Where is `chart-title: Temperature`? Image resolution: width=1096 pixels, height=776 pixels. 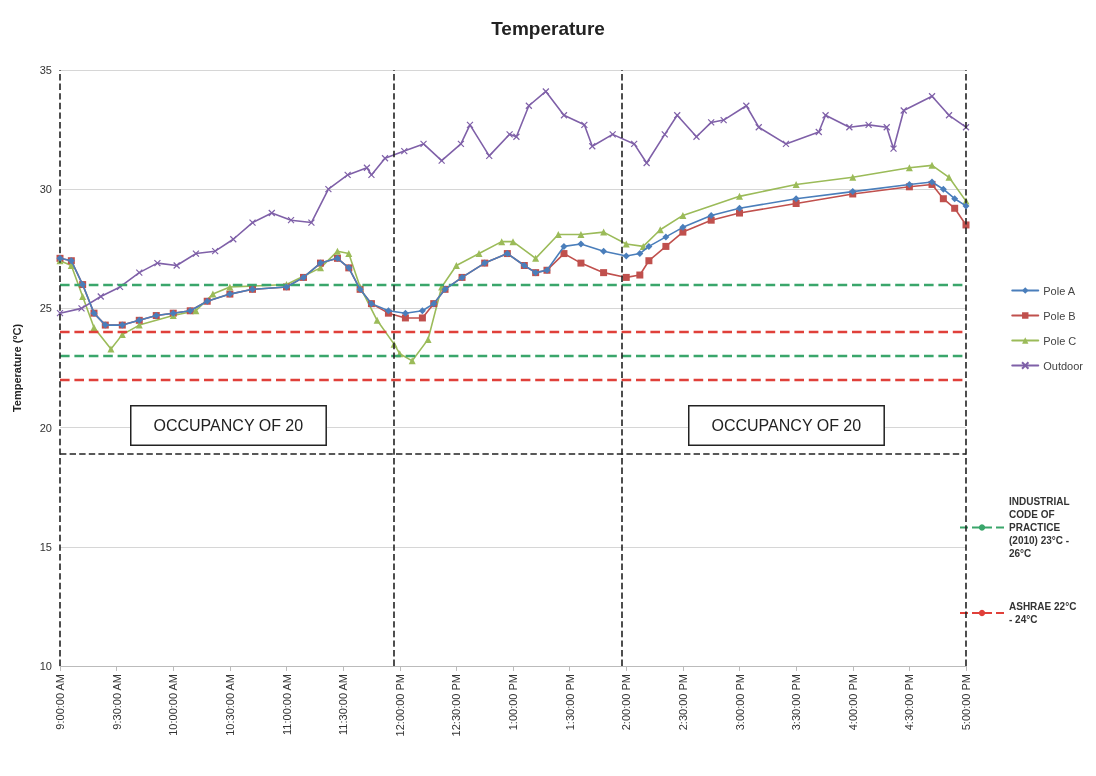
chart-title: Temperature is located at coordinates (548, 28).